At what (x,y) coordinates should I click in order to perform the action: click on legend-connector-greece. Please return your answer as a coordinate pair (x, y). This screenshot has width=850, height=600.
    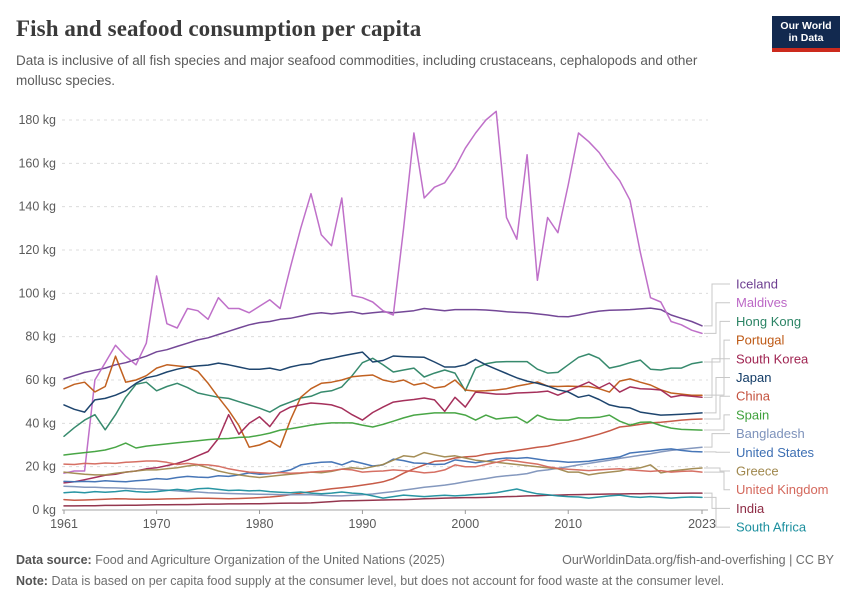
    Looking at the image, I should click on (717, 469).